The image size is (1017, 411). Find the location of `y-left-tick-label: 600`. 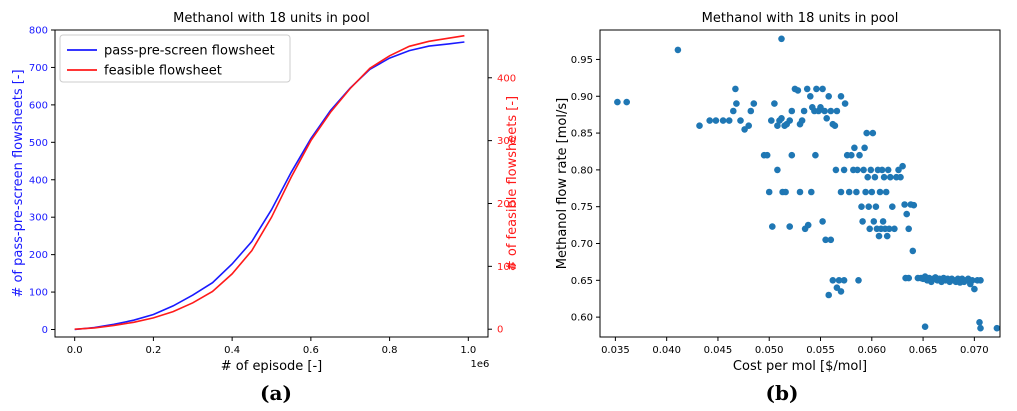

y-left-tick-label: 600 is located at coordinates (38, 105).